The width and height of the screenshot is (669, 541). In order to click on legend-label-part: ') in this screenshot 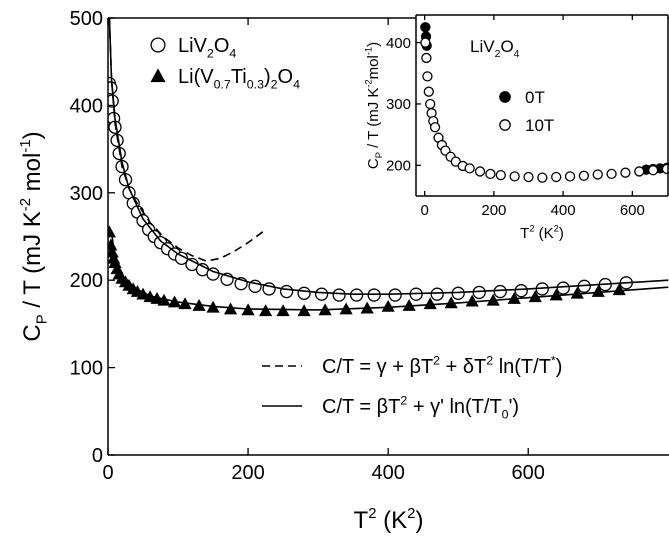, I will do `click(514, 407)`.